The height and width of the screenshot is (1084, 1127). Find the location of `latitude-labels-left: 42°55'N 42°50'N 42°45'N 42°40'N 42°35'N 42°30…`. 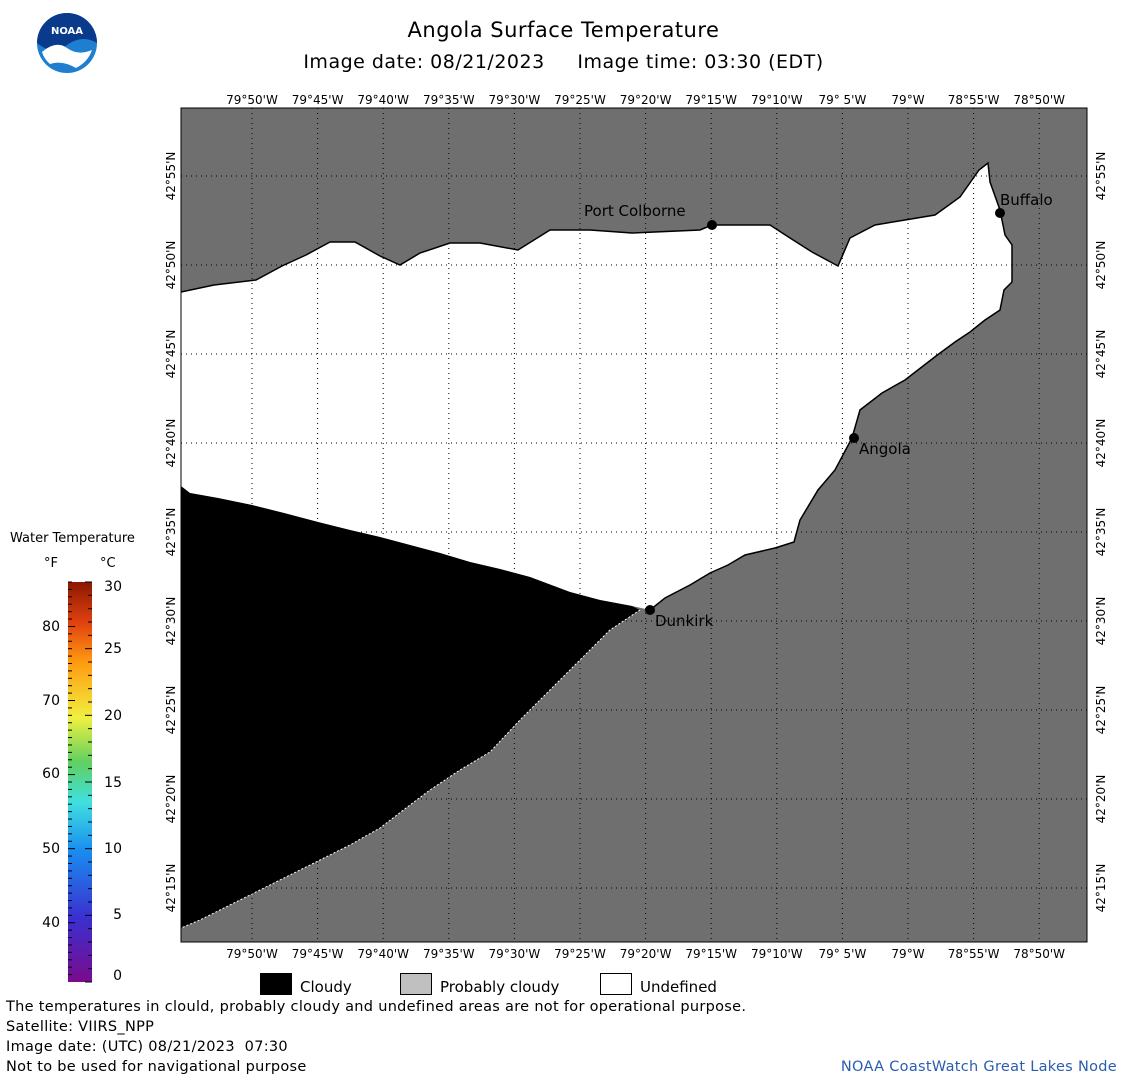

latitude-labels-left: 42°55'N 42°50'N 42°45'N 42°40'N 42°35'N 42°30… is located at coordinates (171, 532).